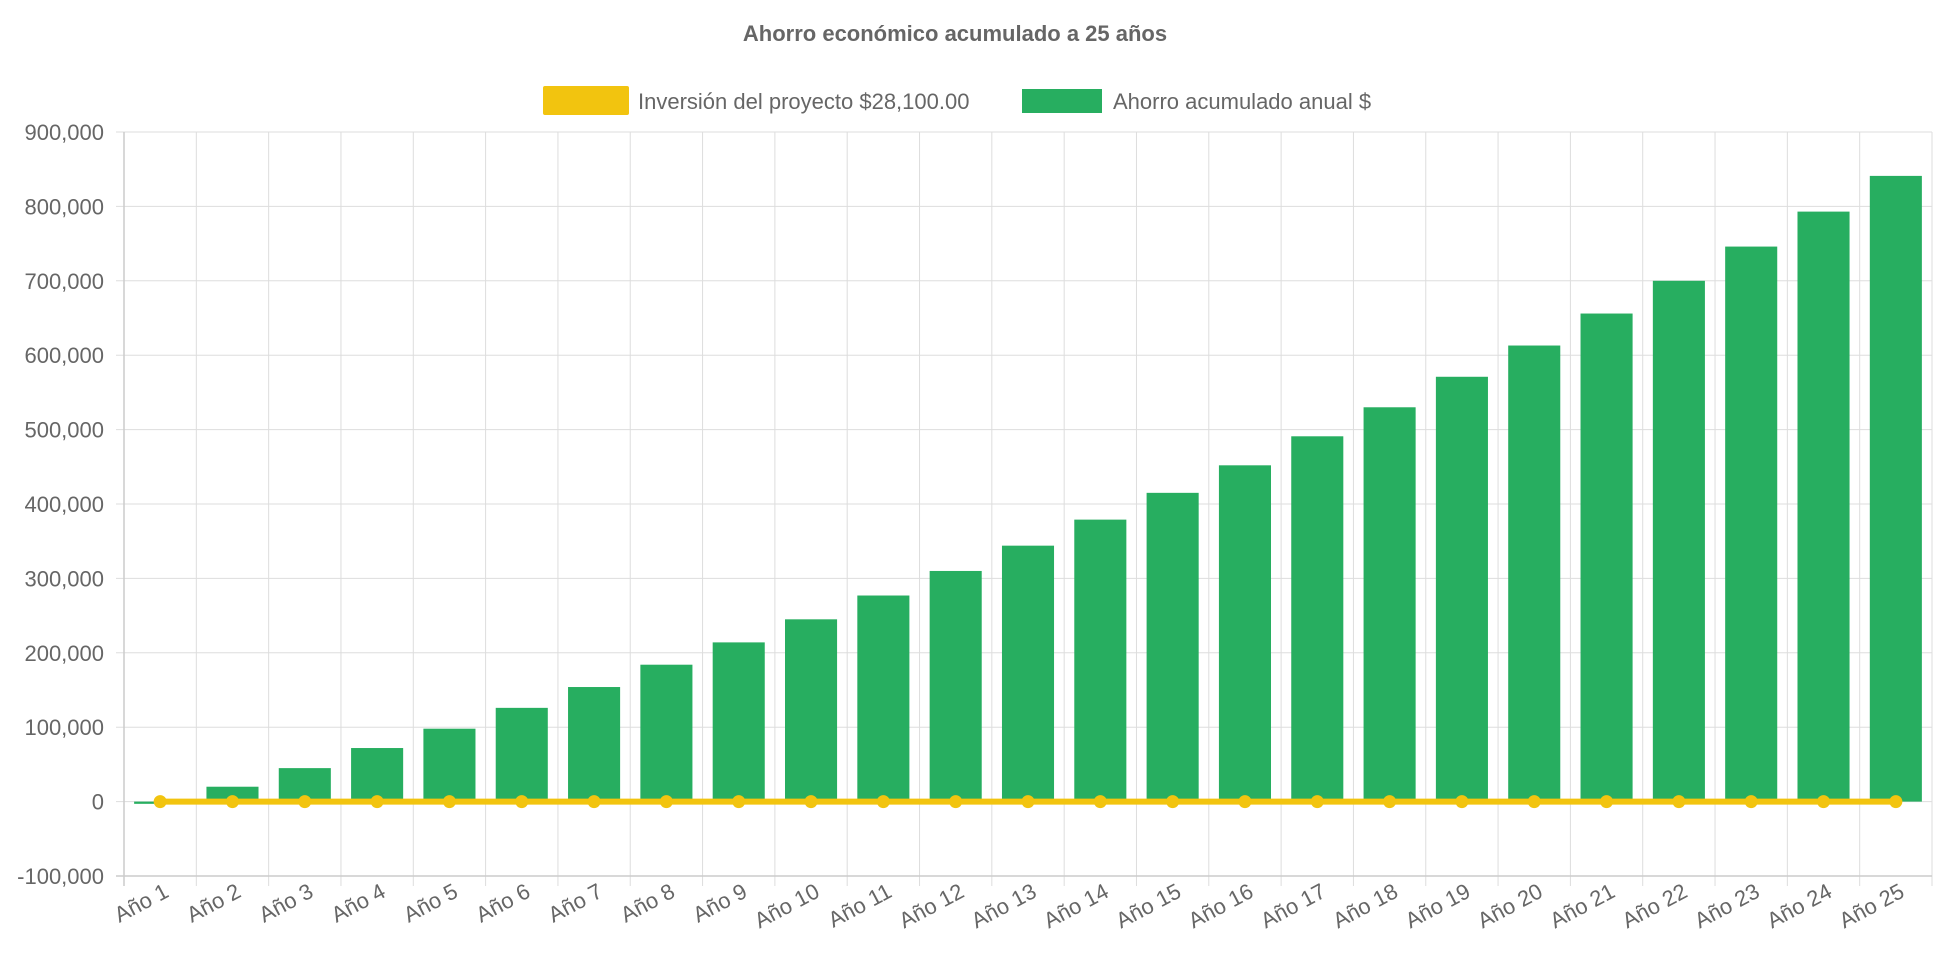 The image size is (1942, 970). I want to click on y-tick-label: 200,000, so click(64, 653).